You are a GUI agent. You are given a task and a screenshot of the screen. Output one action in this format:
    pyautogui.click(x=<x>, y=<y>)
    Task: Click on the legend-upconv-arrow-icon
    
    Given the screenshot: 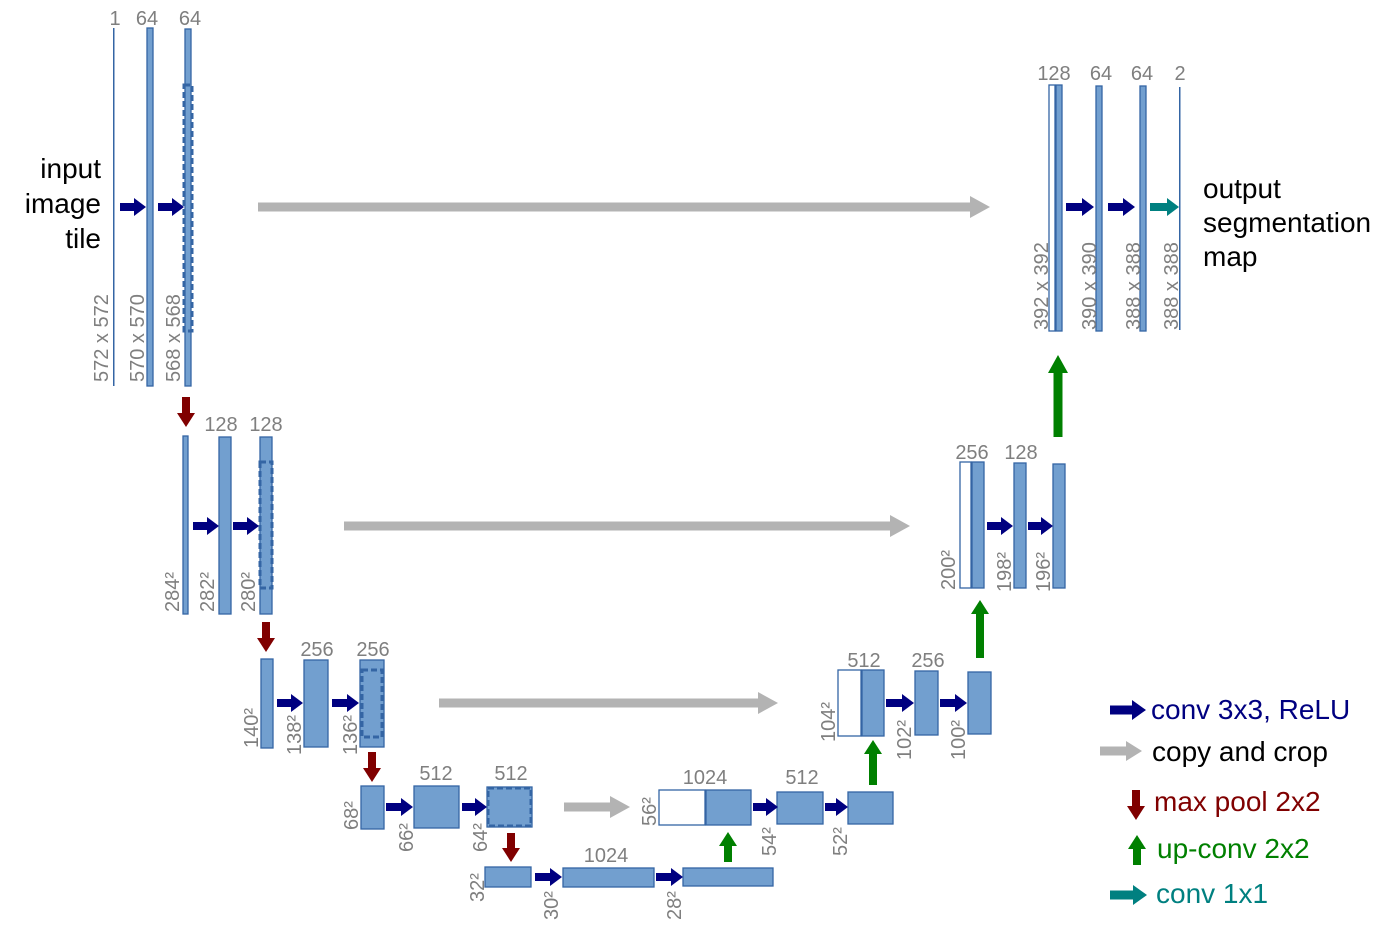 What is the action you would take?
    pyautogui.click(x=1137, y=850)
    